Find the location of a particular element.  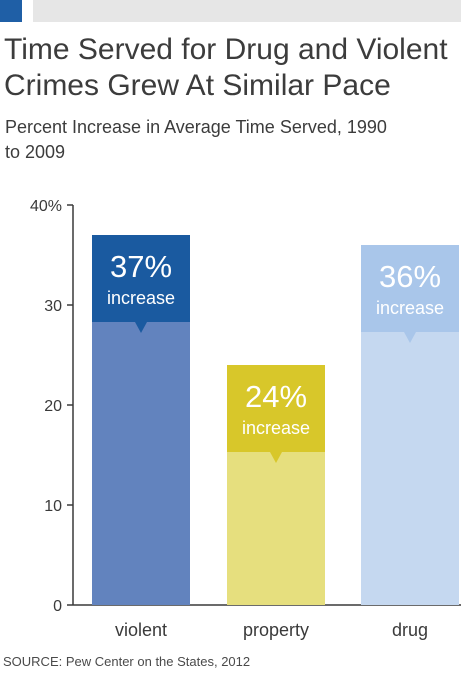

x-tick-label-drug: drug is located at coordinates (410, 630).